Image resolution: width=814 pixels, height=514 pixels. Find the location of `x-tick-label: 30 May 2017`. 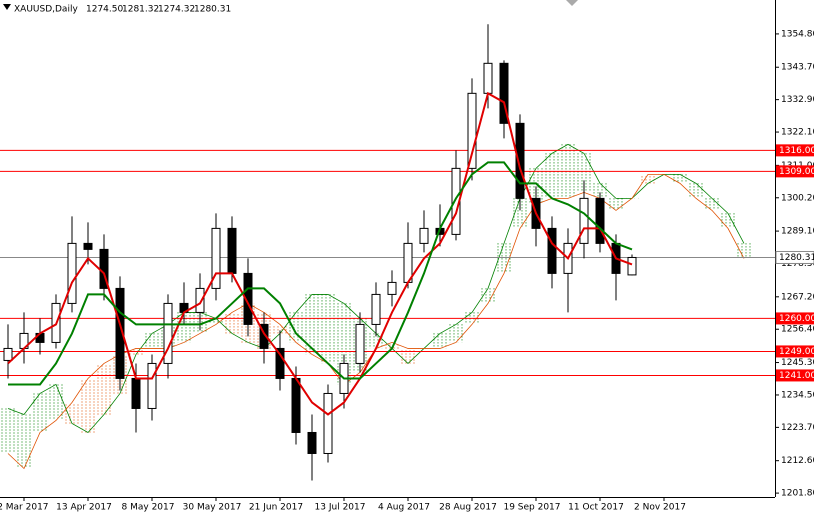

x-tick-label: 30 May 2017 is located at coordinates (212, 508).